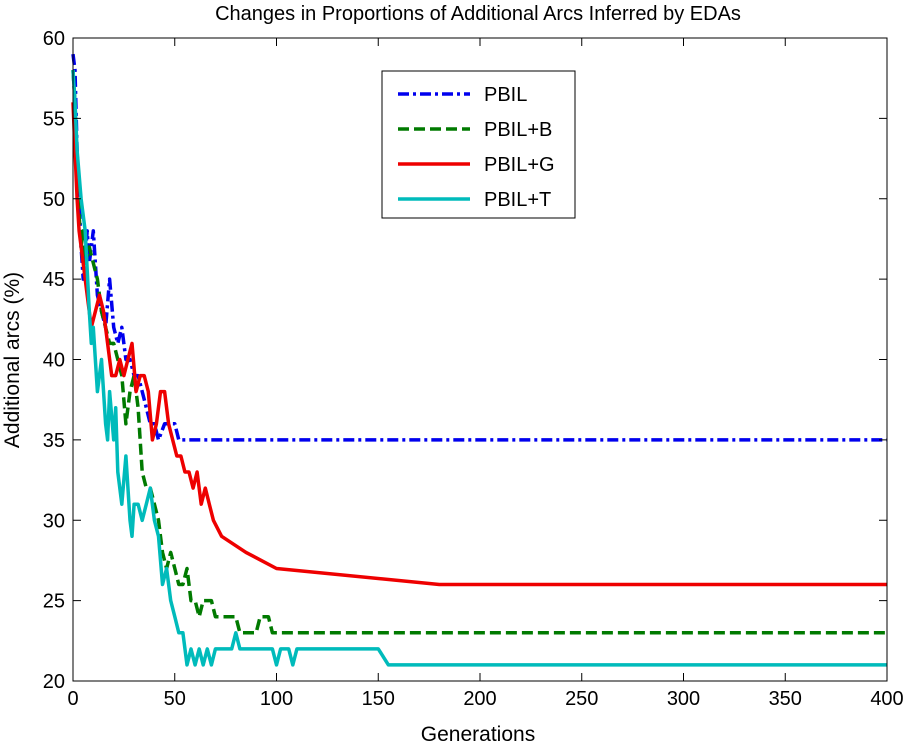  What do you see at coordinates (518, 130) in the screenshot?
I see `legend-label: PBIL+B` at bounding box center [518, 130].